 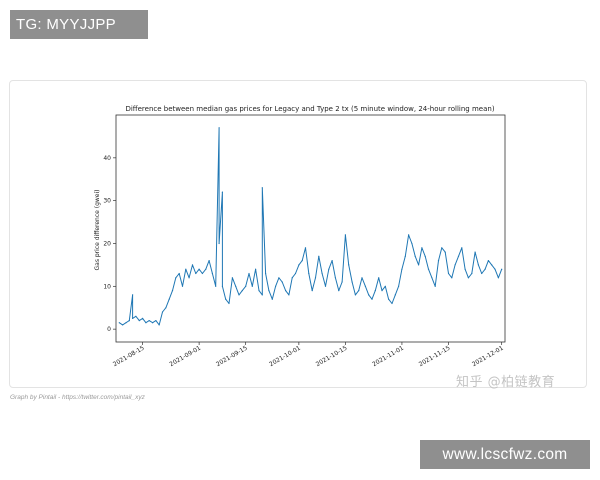 I want to click on y-axis-ticks: 0 10 20 30 40, so click(x=109, y=244).